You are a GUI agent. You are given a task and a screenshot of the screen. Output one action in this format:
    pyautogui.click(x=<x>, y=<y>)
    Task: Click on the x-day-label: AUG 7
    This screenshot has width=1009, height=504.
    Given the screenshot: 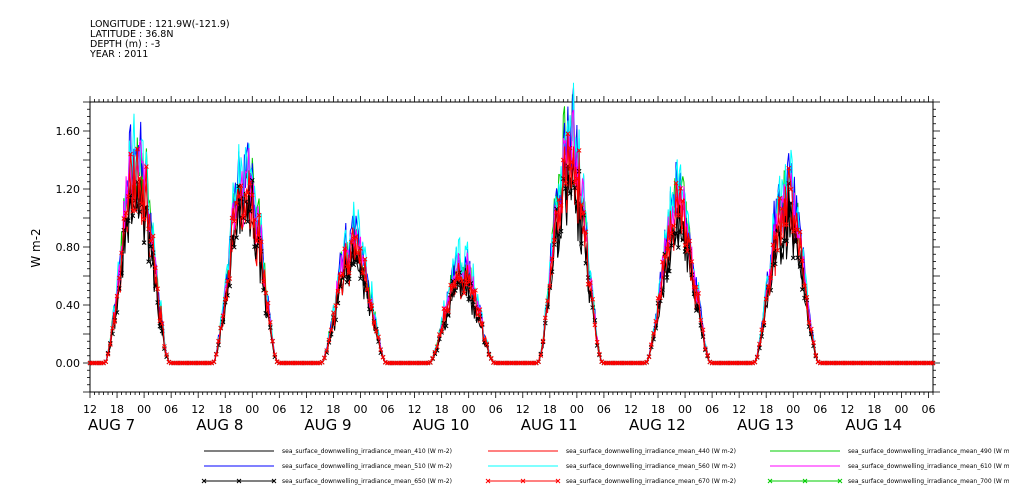 What is the action you would take?
    pyautogui.click(x=111, y=425)
    